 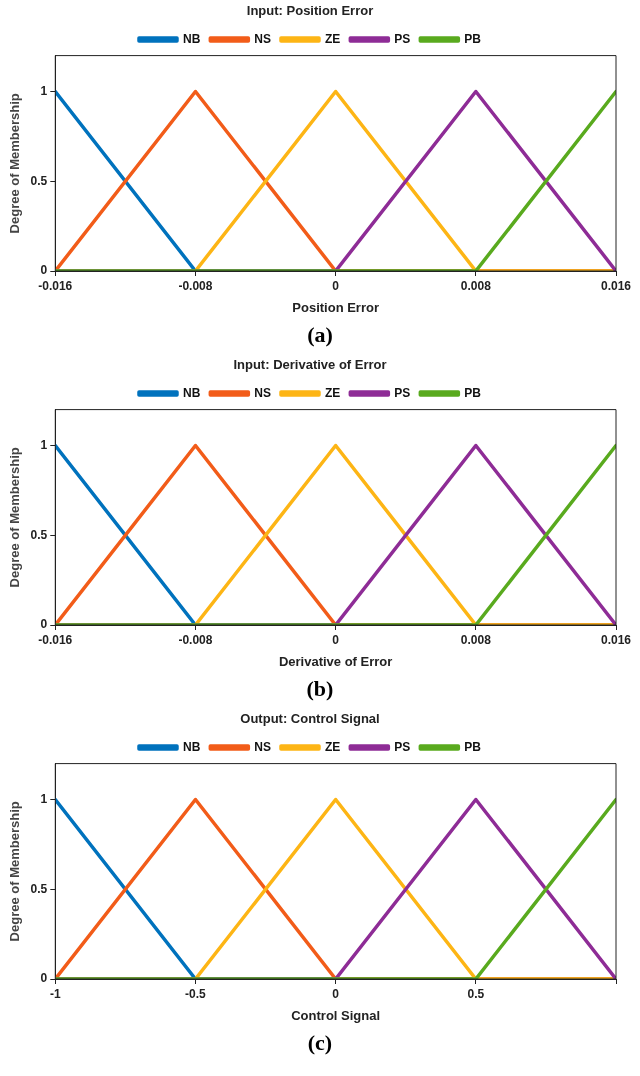 What do you see at coordinates (476, 993) in the screenshot?
I see `x-tick-label: 0.5` at bounding box center [476, 993].